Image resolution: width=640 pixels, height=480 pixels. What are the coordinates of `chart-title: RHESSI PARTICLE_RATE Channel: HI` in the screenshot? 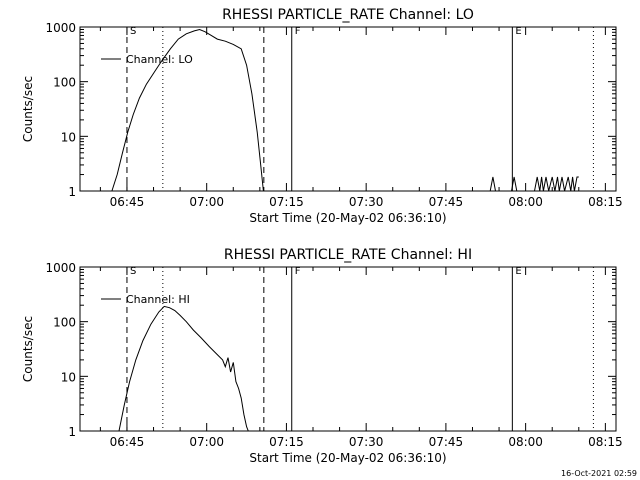 It's located at (348, 255).